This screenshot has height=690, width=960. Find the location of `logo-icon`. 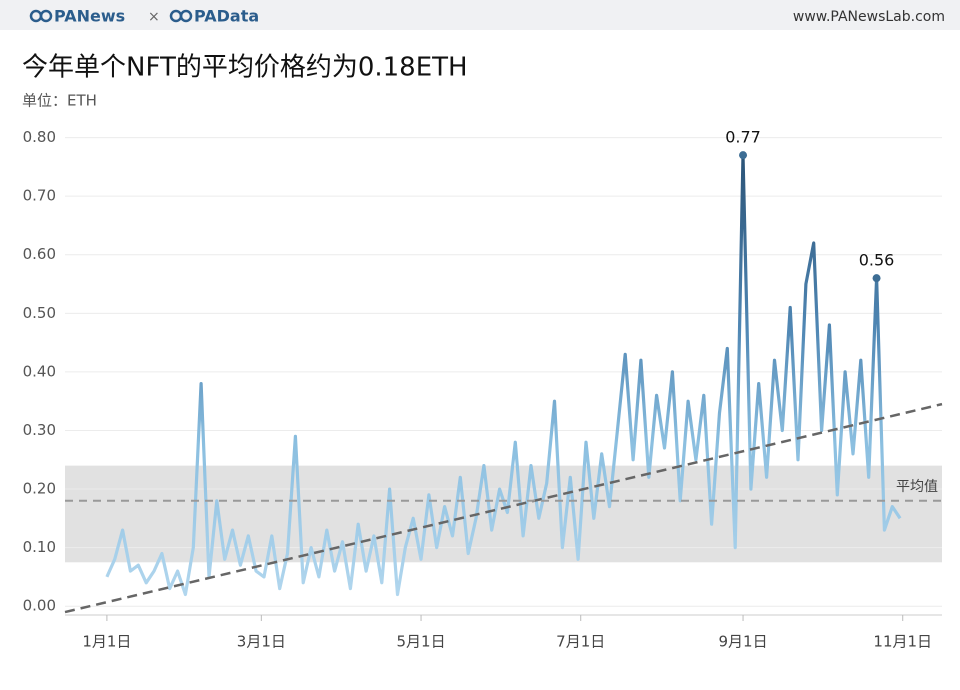

logo-icon is located at coordinates (111, 16).